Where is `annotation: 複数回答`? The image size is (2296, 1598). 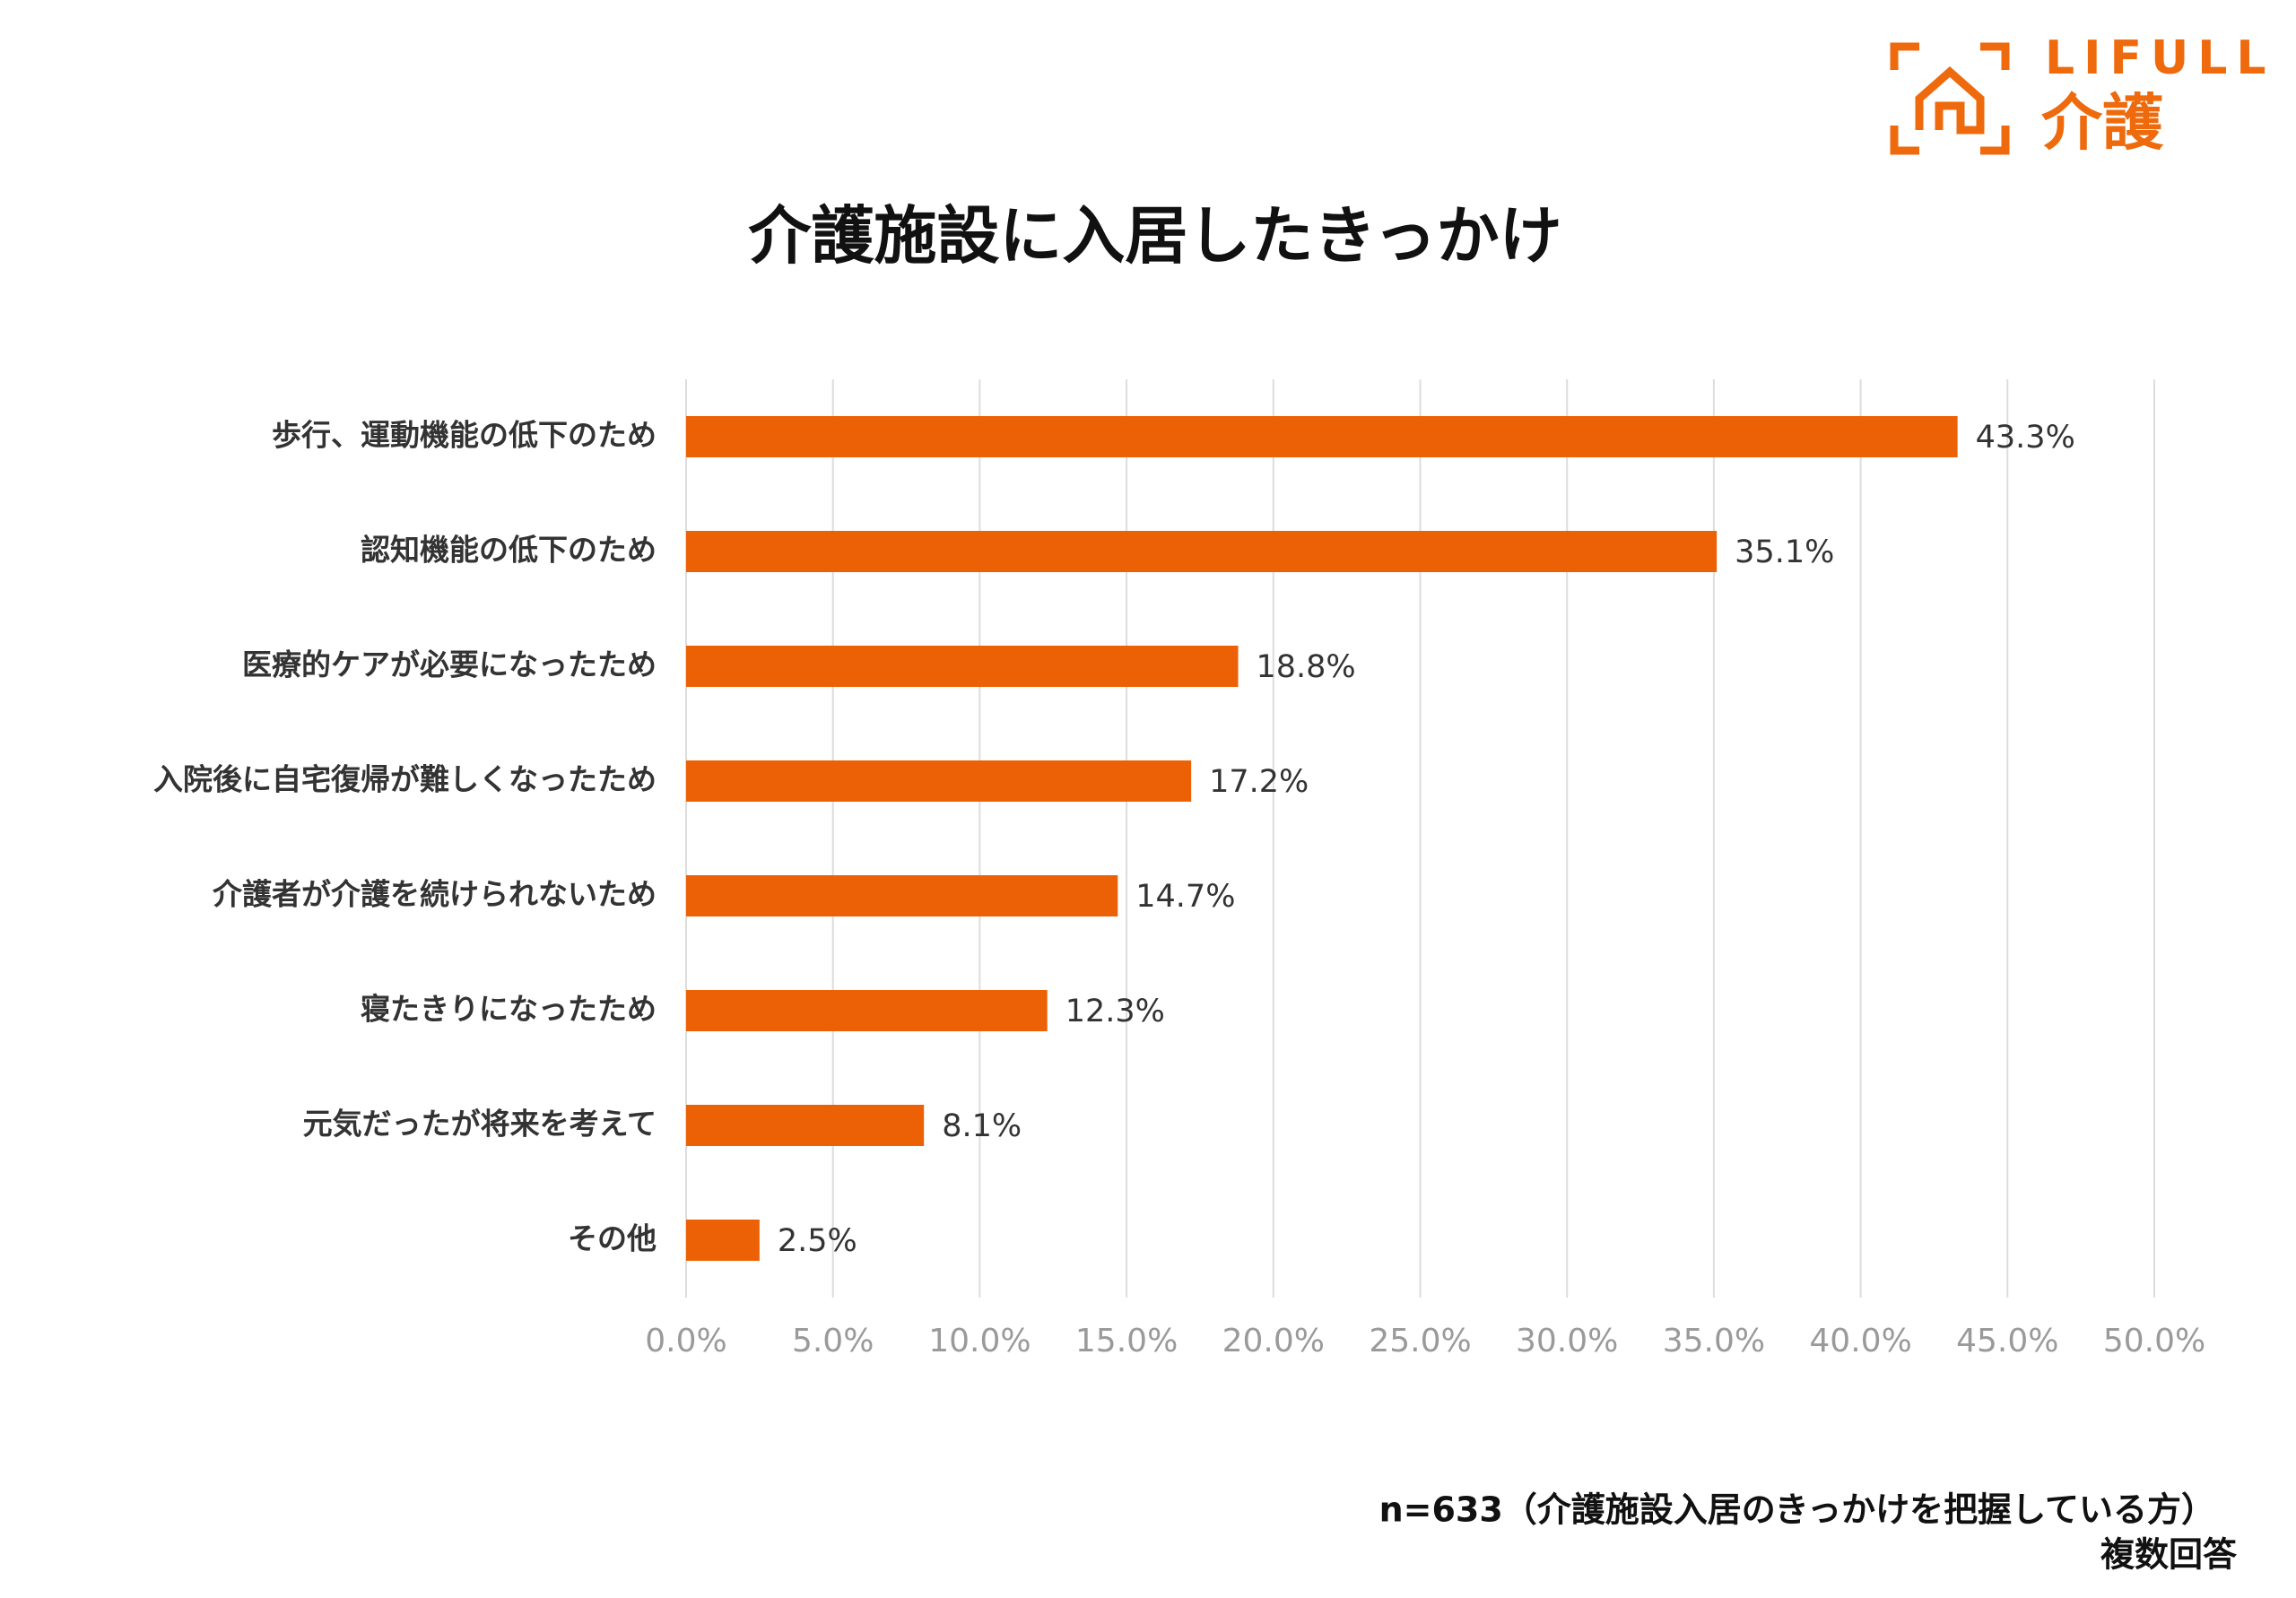
annotation: 複数回答 is located at coordinates (2169, 1555).